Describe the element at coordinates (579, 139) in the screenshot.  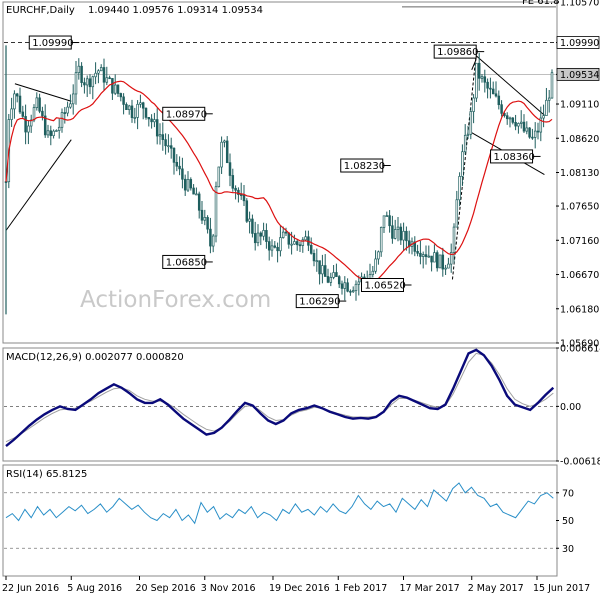
I see `price-tick-label: 1.08620` at that location.